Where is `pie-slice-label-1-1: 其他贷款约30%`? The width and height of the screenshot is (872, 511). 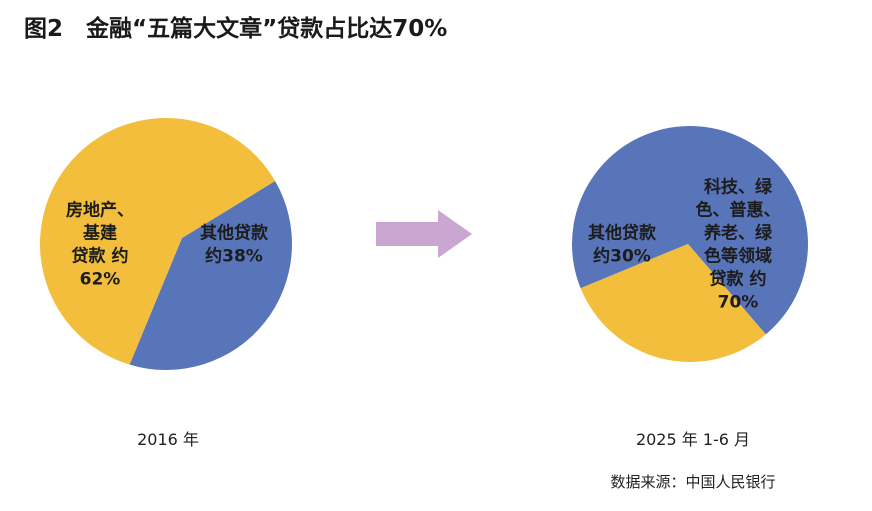
pie-slice-label-1-1: 其他贷款约30% is located at coordinates (622, 245).